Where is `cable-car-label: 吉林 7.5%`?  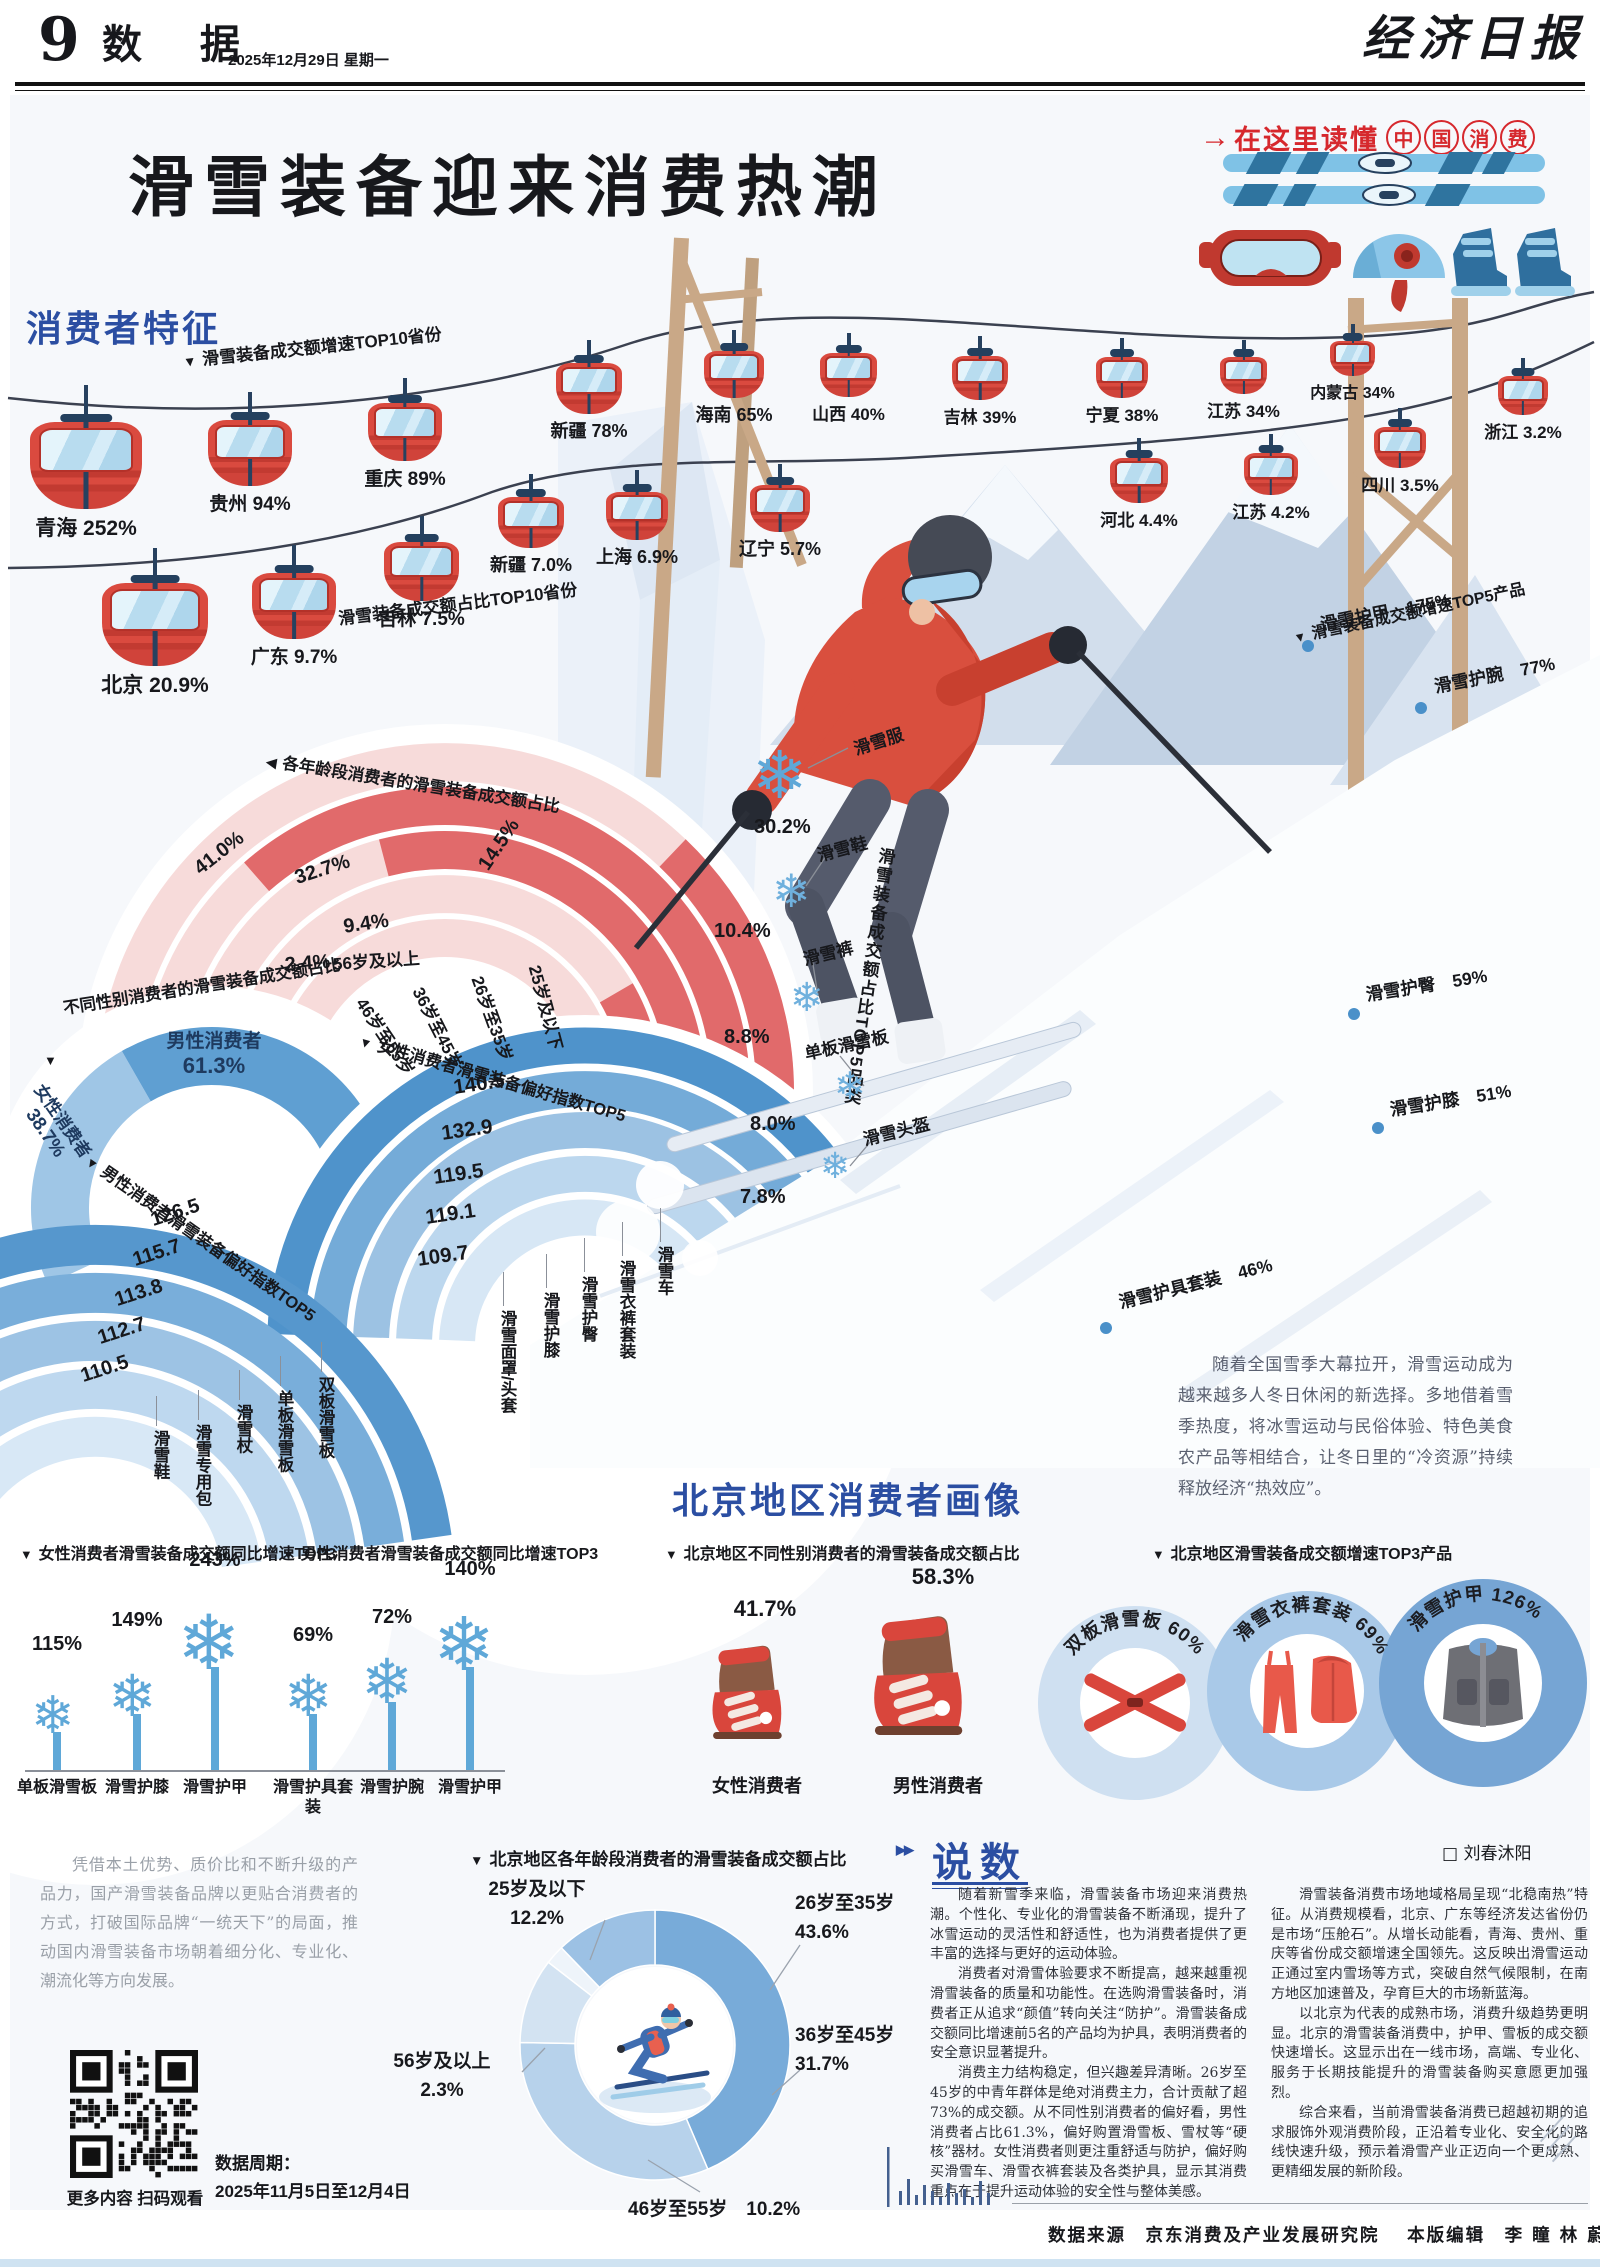 cable-car-label: 吉林 7.5% is located at coordinates (421, 619).